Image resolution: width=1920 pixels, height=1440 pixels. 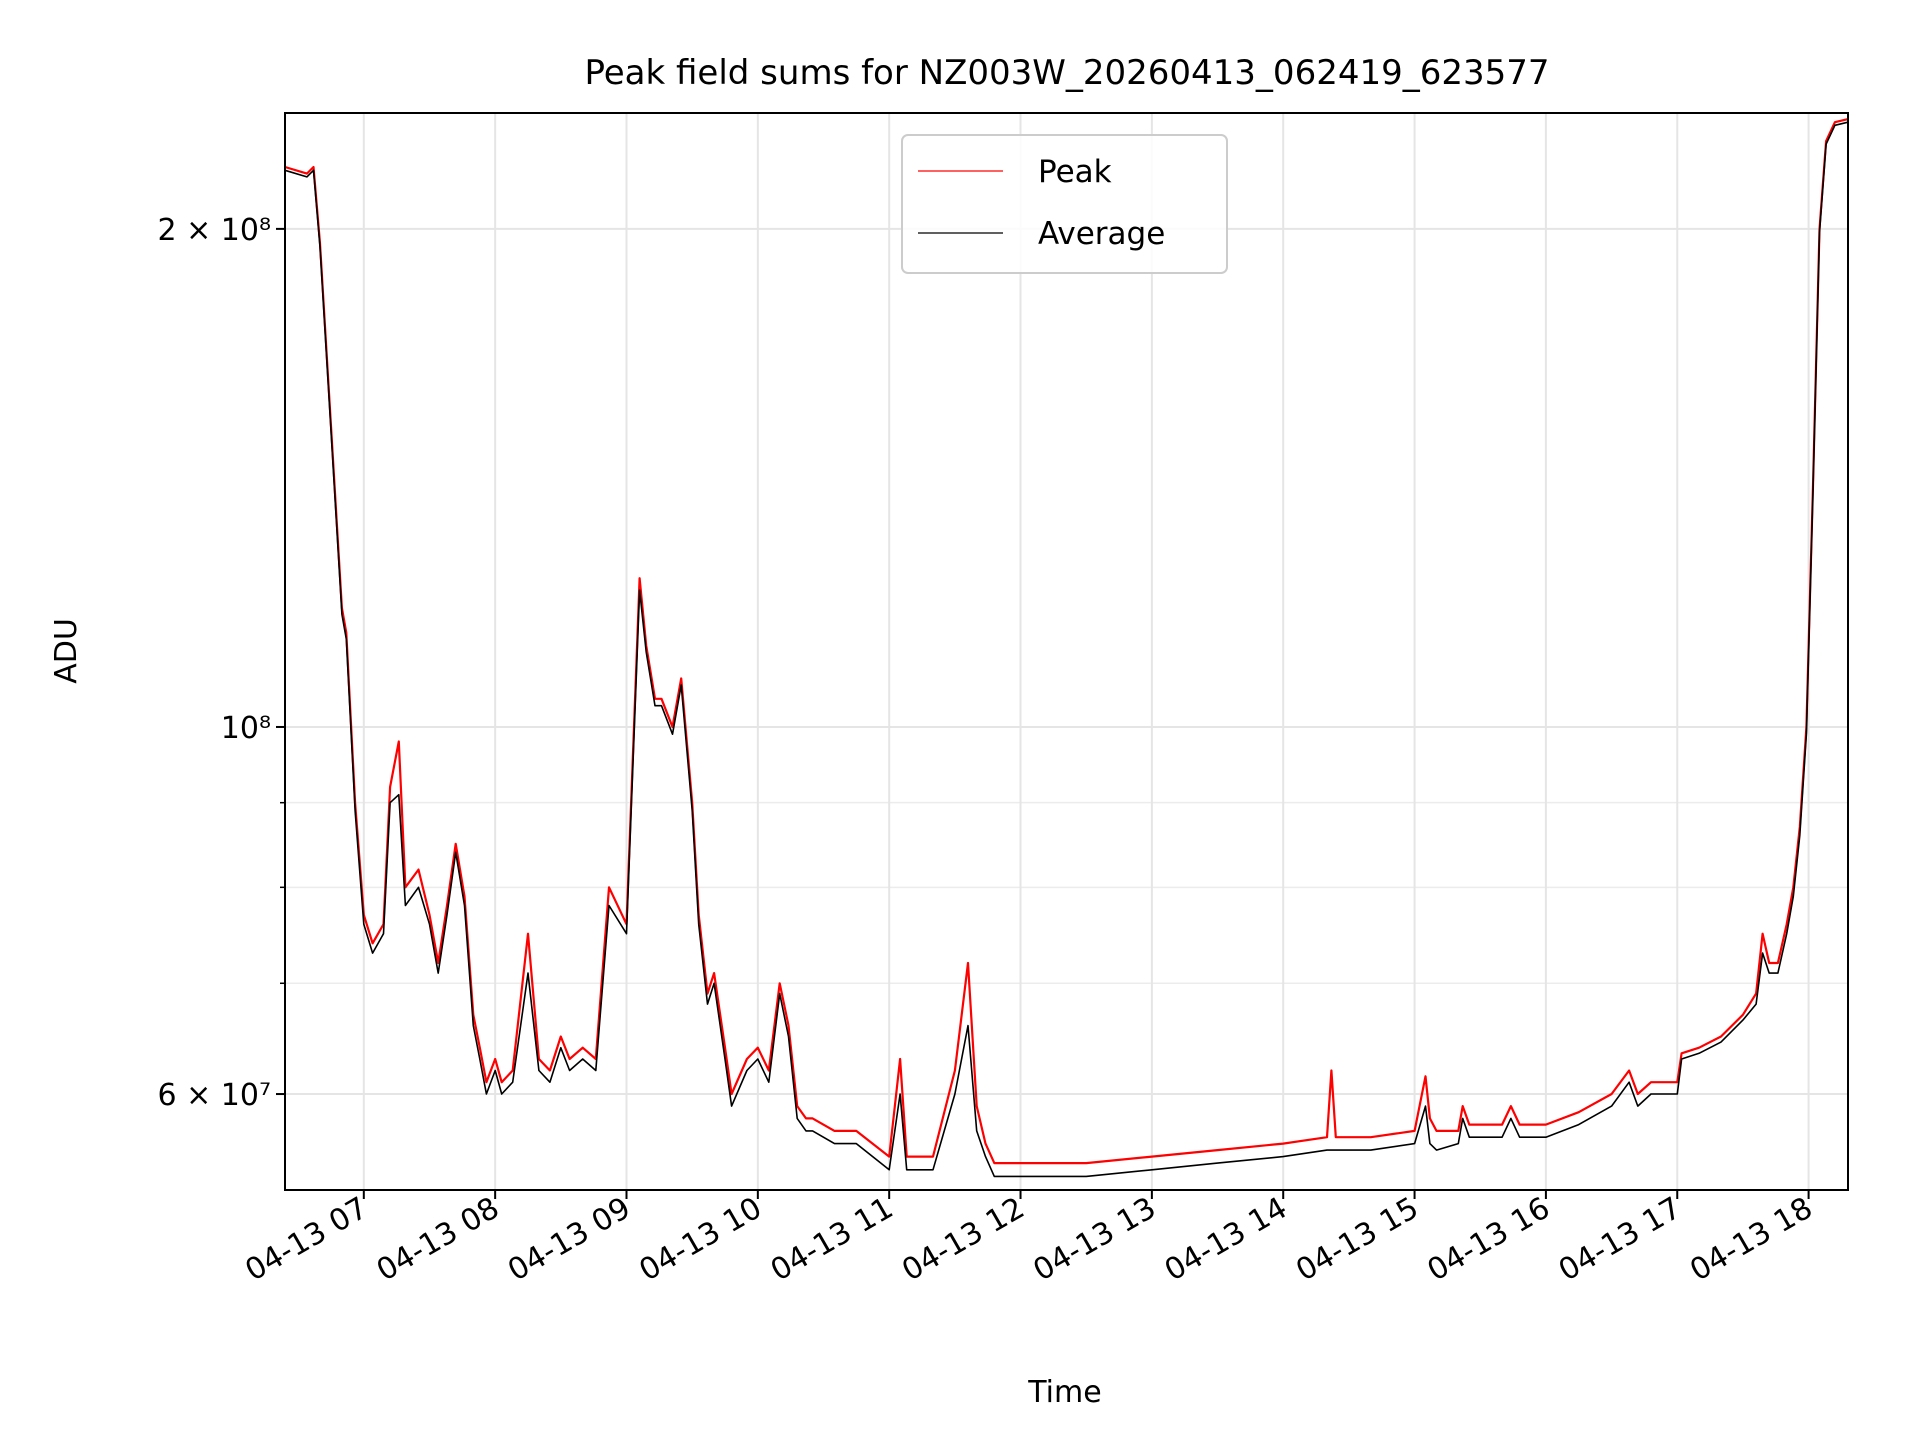 I want to click on y-tick-label: 10⁸, so click(x=246, y=728).